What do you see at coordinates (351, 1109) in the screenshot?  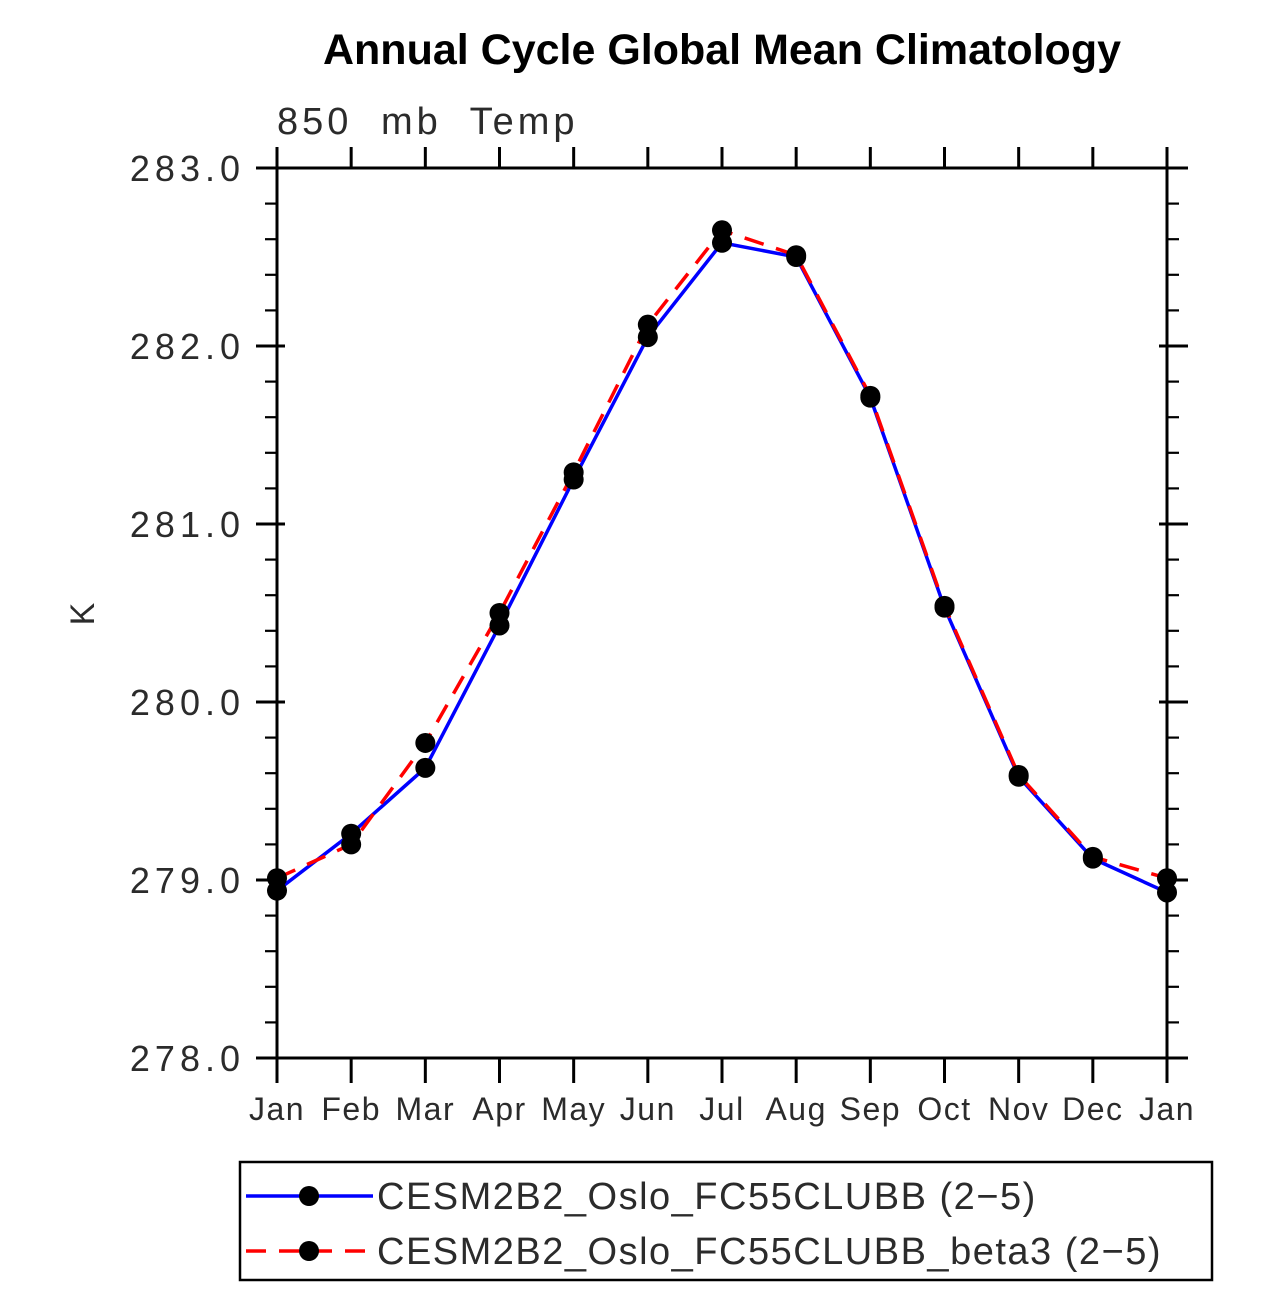 I see `x-tick-label: Feb` at bounding box center [351, 1109].